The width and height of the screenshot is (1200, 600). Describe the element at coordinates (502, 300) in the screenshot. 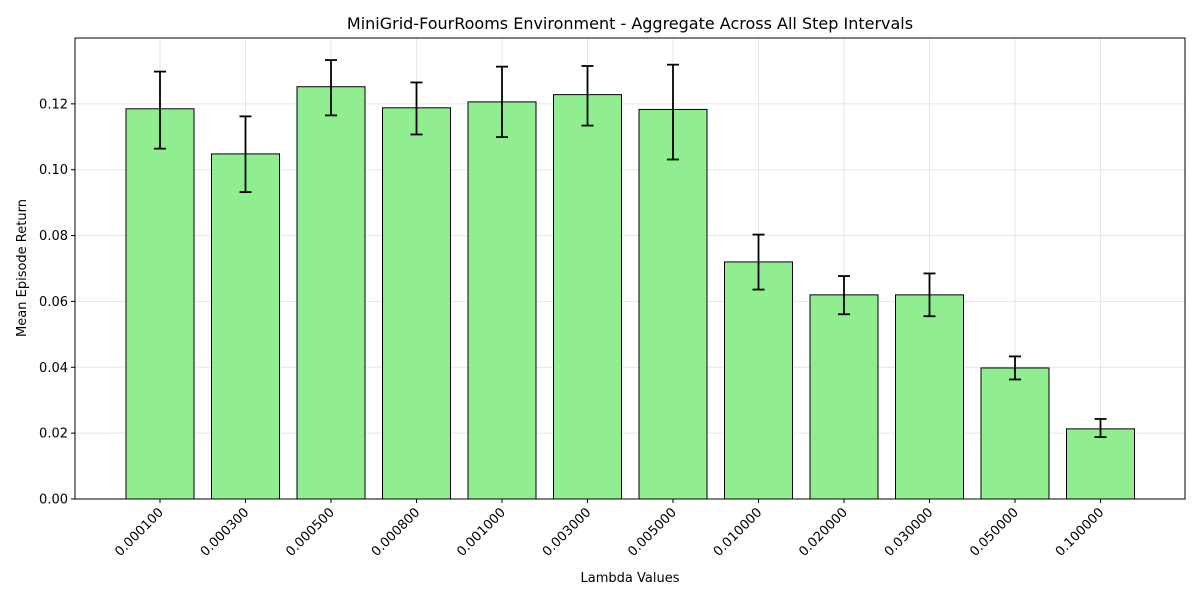

I see `bar-0.001000` at that location.